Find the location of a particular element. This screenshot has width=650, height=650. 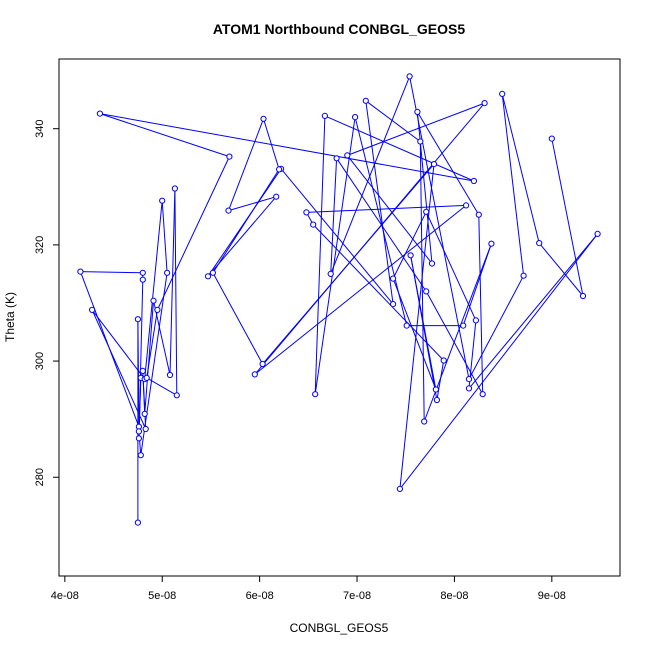

y-axis-label: Theta (K) is located at coordinates (10, 317).